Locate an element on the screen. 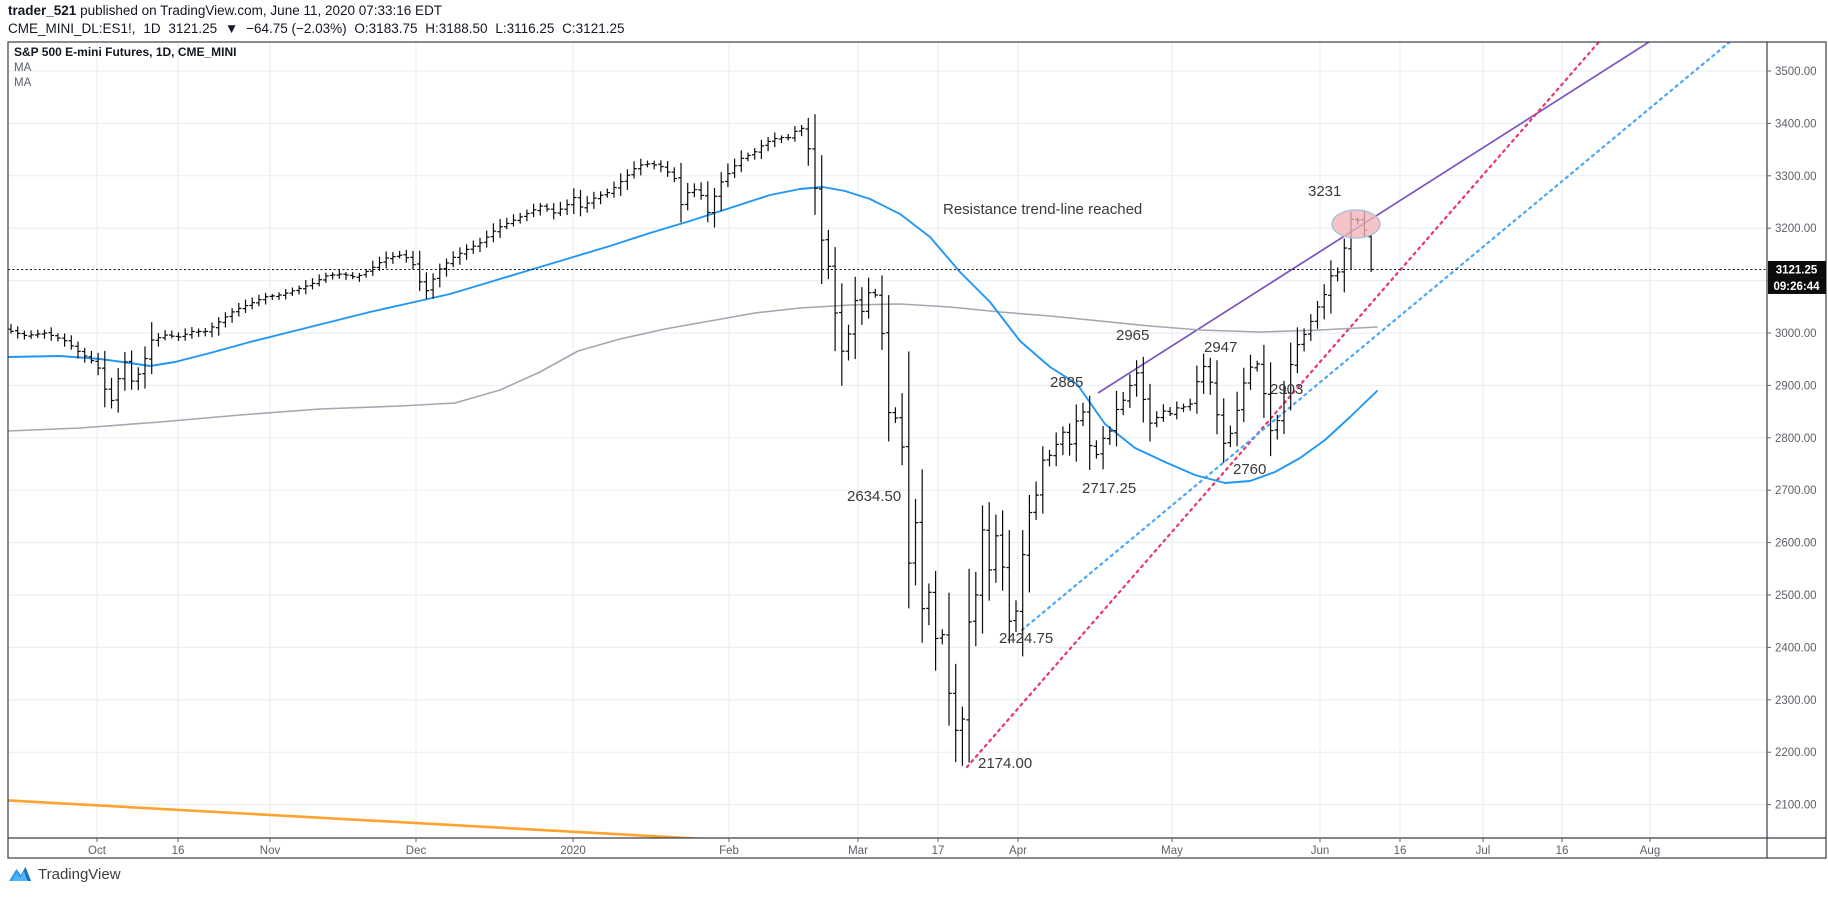 This screenshot has height=898, width=1828. chart-annotation: 2424.75 is located at coordinates (1026, 638).